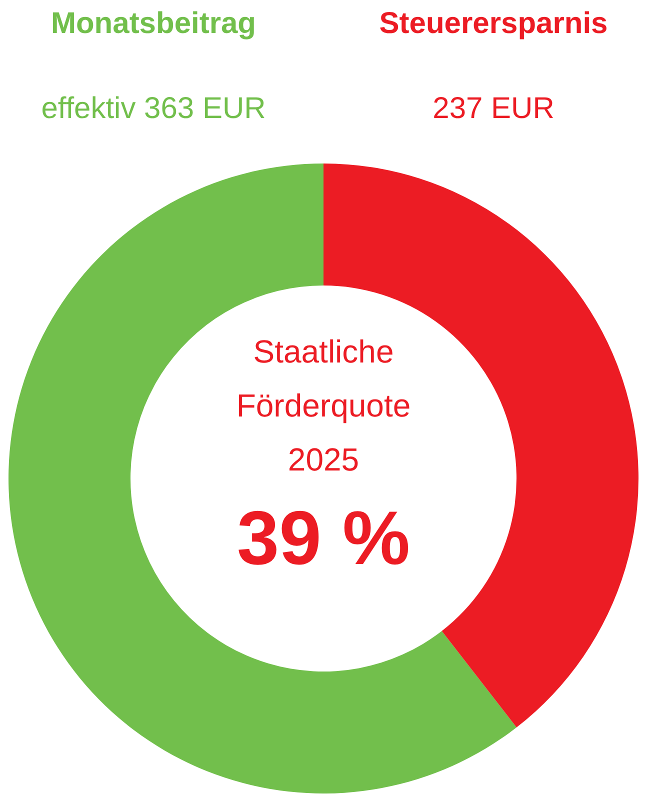 The image size is (653, 795). What do you see at coordinates (153, 108) in the screenshot?
I see `data-label: effektiv 363 EUR` at bounding box center [153, 108].